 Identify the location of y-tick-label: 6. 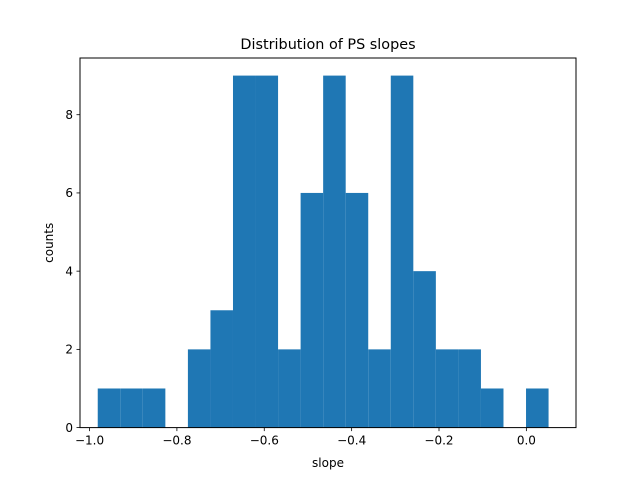
(69, 193).